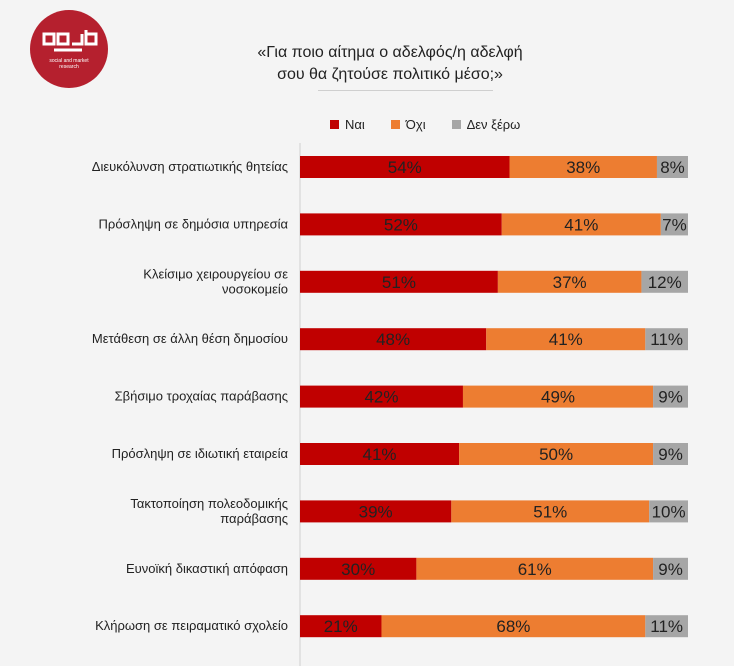  I want to click on legend-item-no: Όχι, so click(408, 124).